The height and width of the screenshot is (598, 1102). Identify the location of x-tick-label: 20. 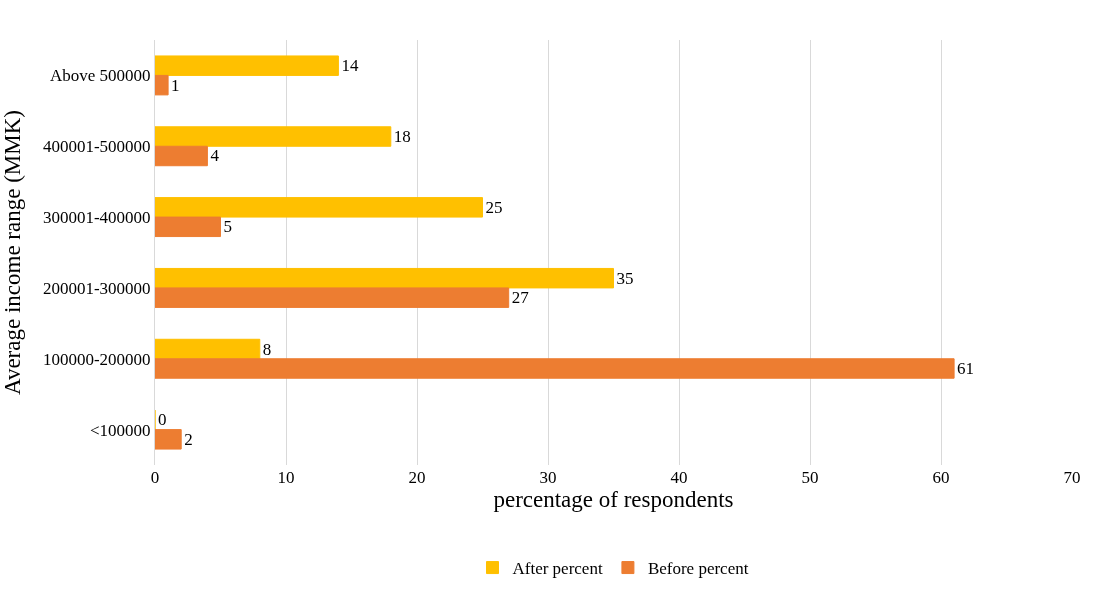
(417, 477).